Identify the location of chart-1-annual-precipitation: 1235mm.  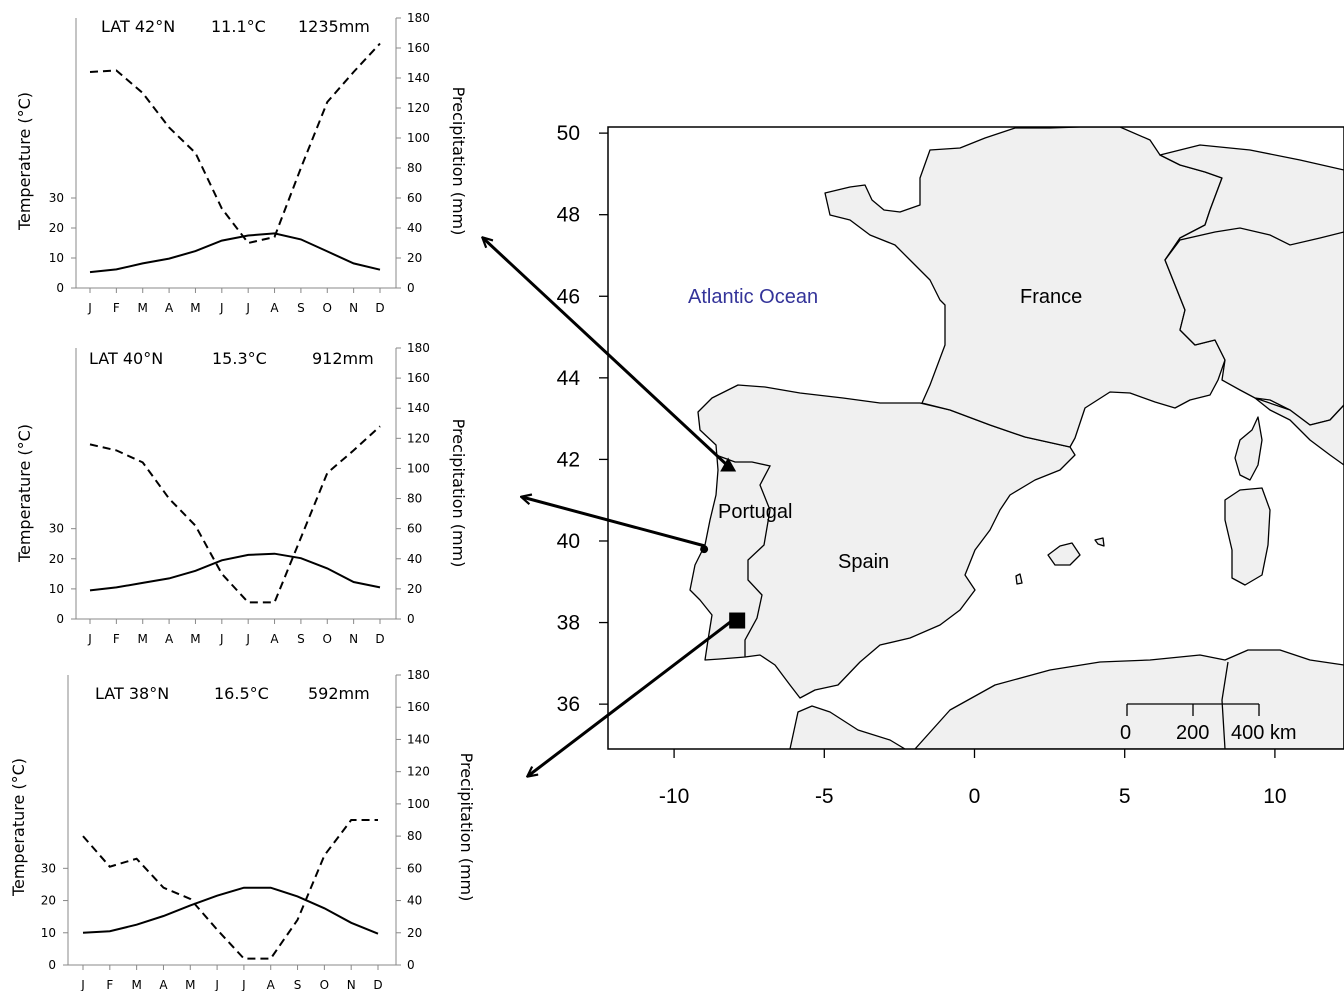
(334, 26).